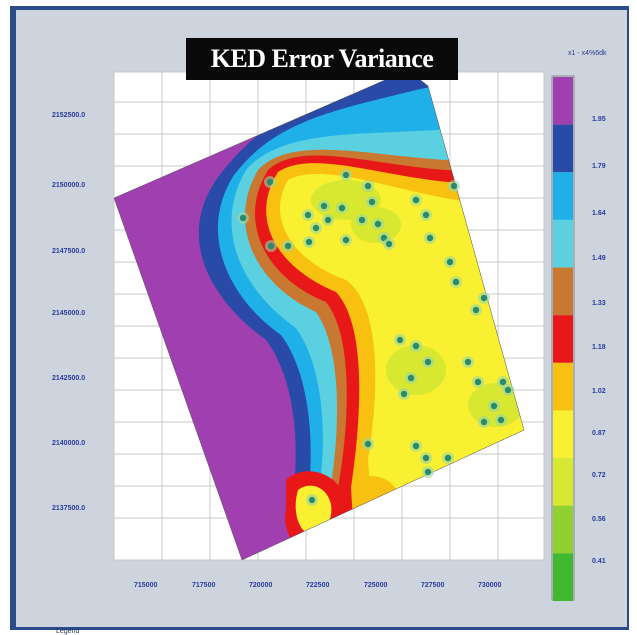 The image size is (637, 635). I want to click on legend-label: 1.64, so click(599, 213).